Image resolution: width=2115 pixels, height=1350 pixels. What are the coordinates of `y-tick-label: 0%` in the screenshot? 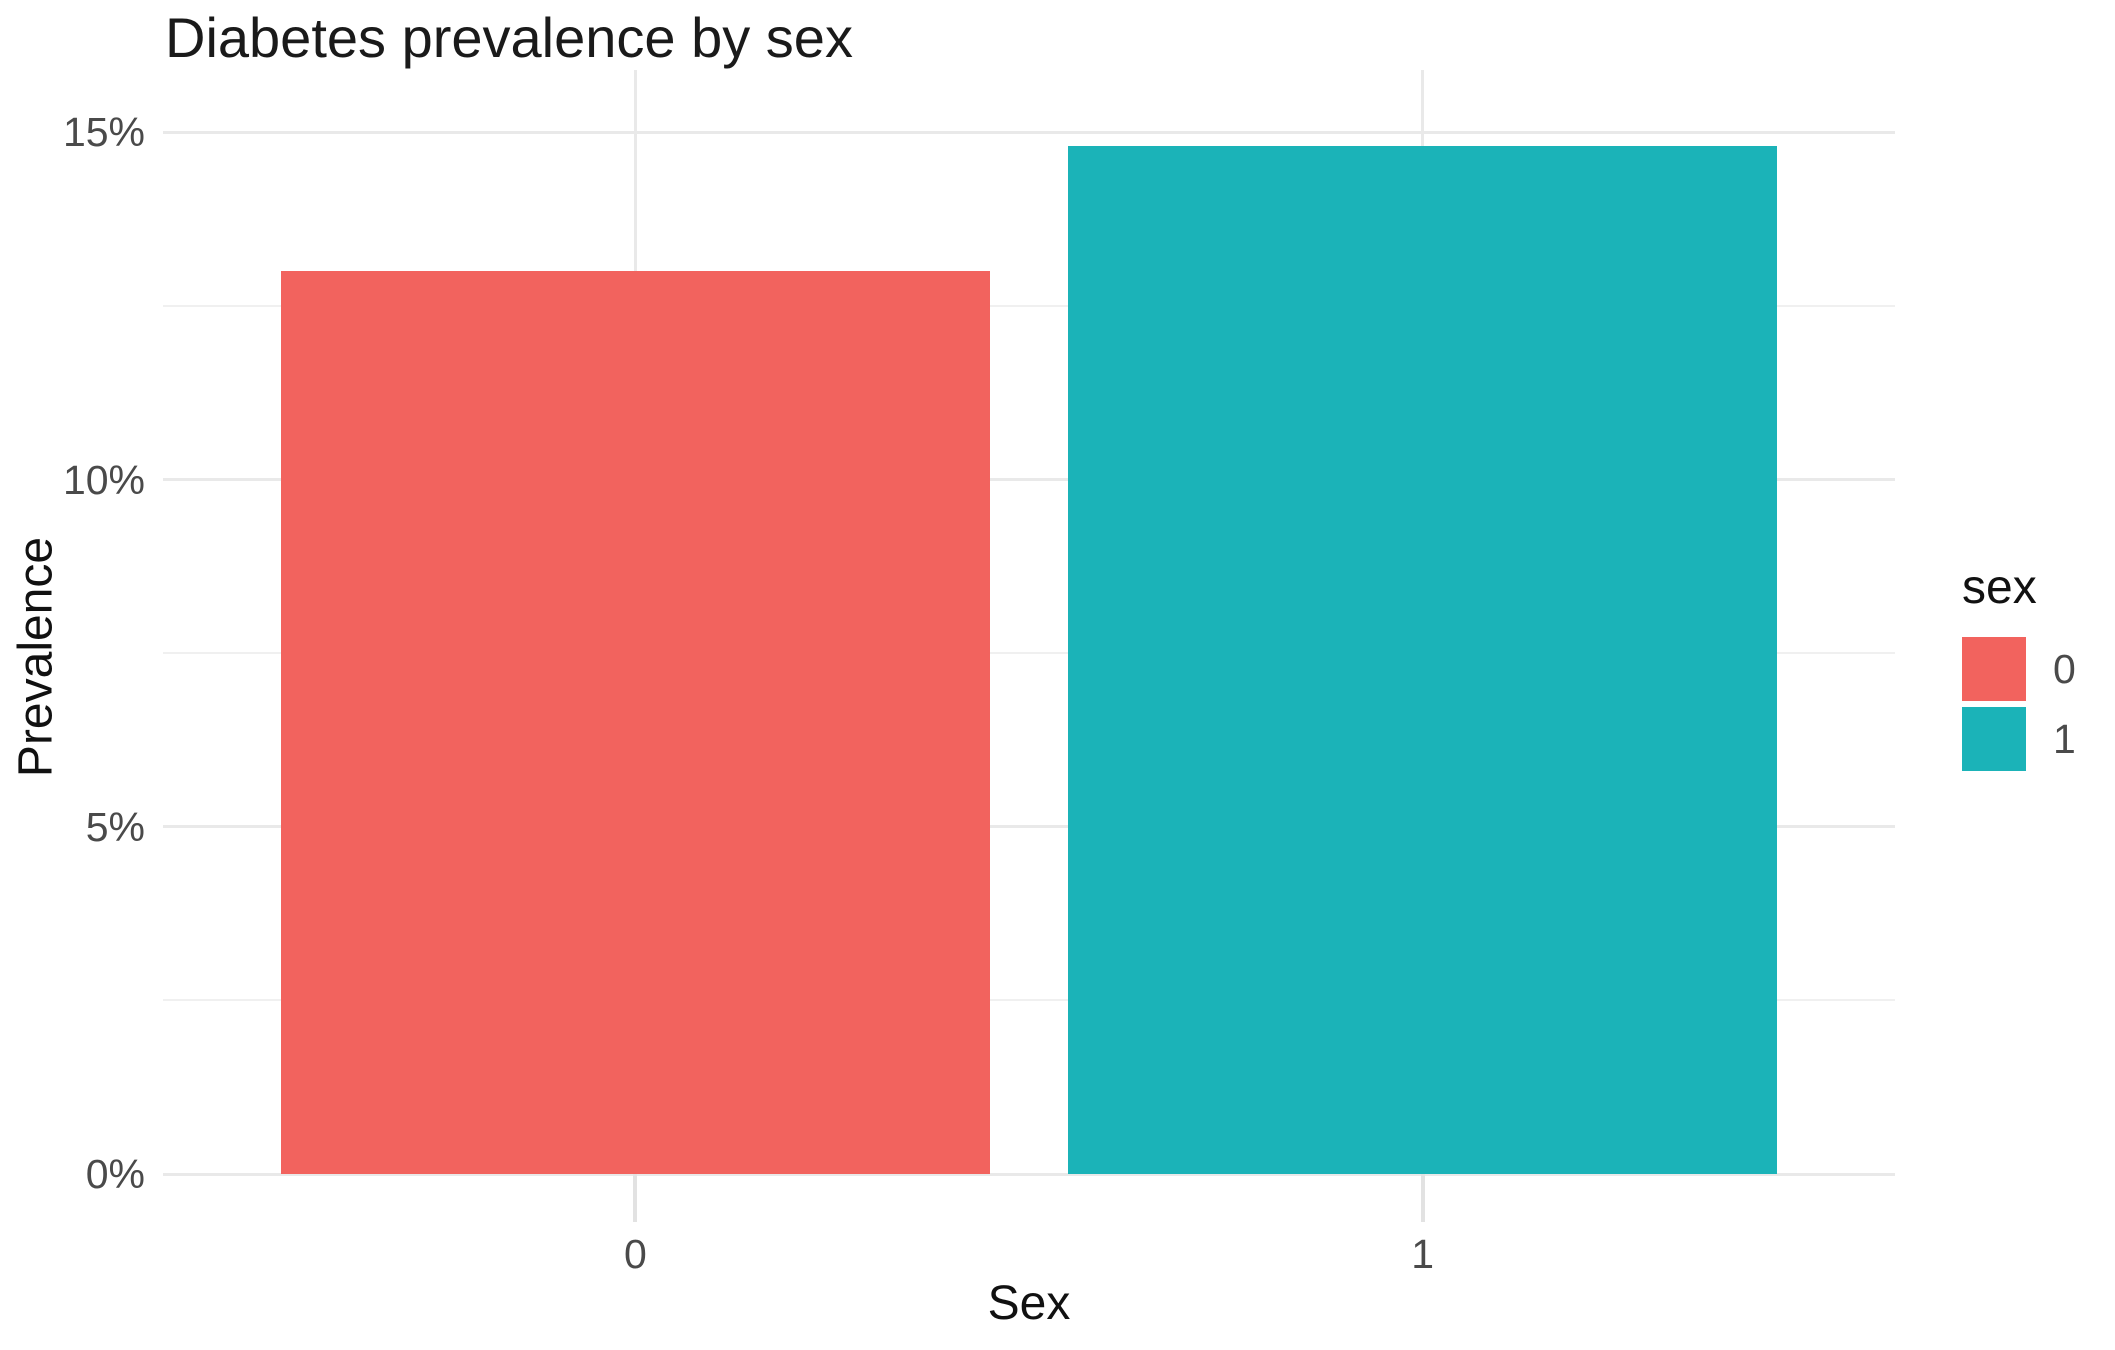 It's located at (115, 1174).